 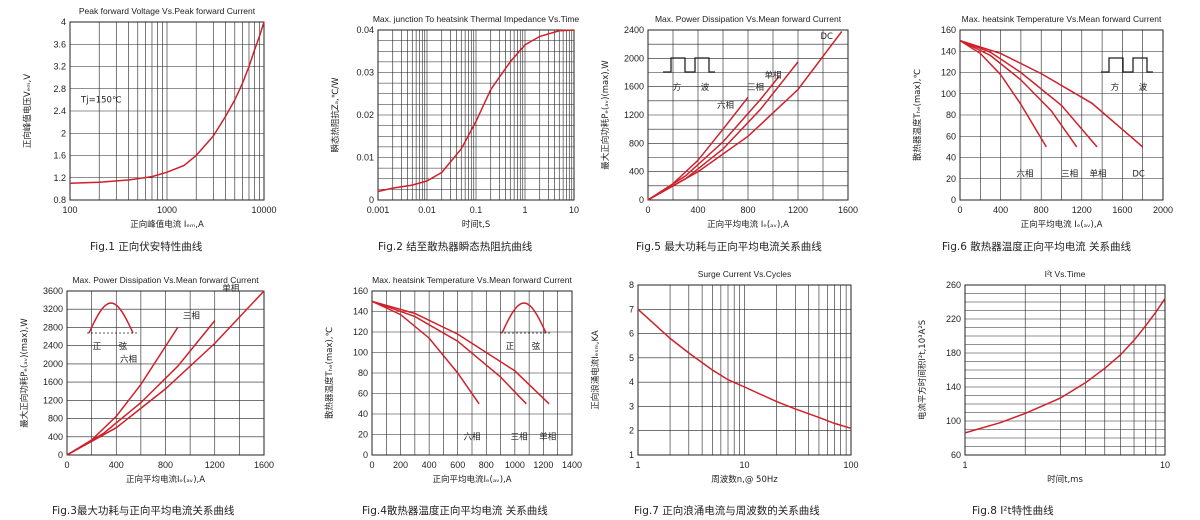 What do you see at coordinates (59, 89) in the screenshot?
I see `y-tick-label: 2.8` at bounding box center [59, 89].